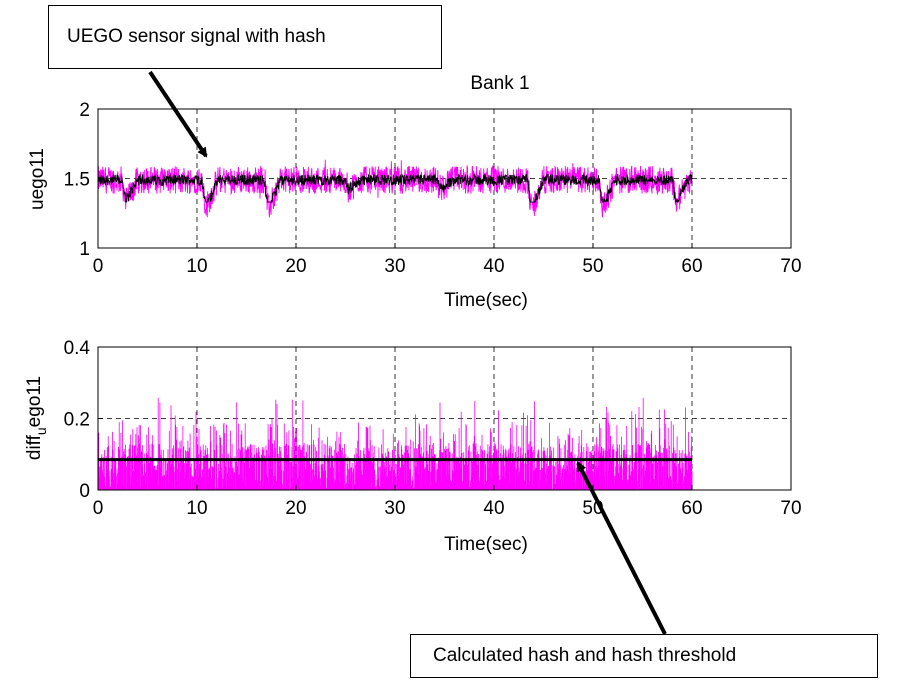 Image resolution: width=921 pixels, height=681 pixels. Describe the element at coordinates (77, 180) in the screenshot. I see `y-tick-label: 1.5` at that location.